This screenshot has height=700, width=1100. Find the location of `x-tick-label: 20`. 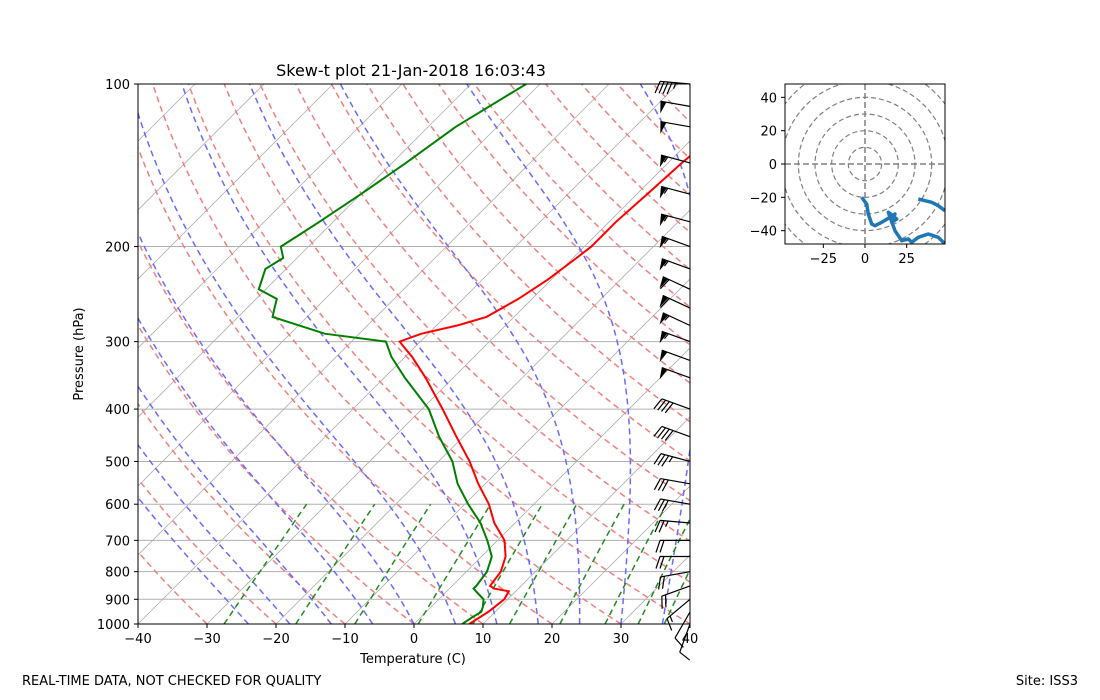

x-tick-label: 20 is located at coordinates (552, 639).